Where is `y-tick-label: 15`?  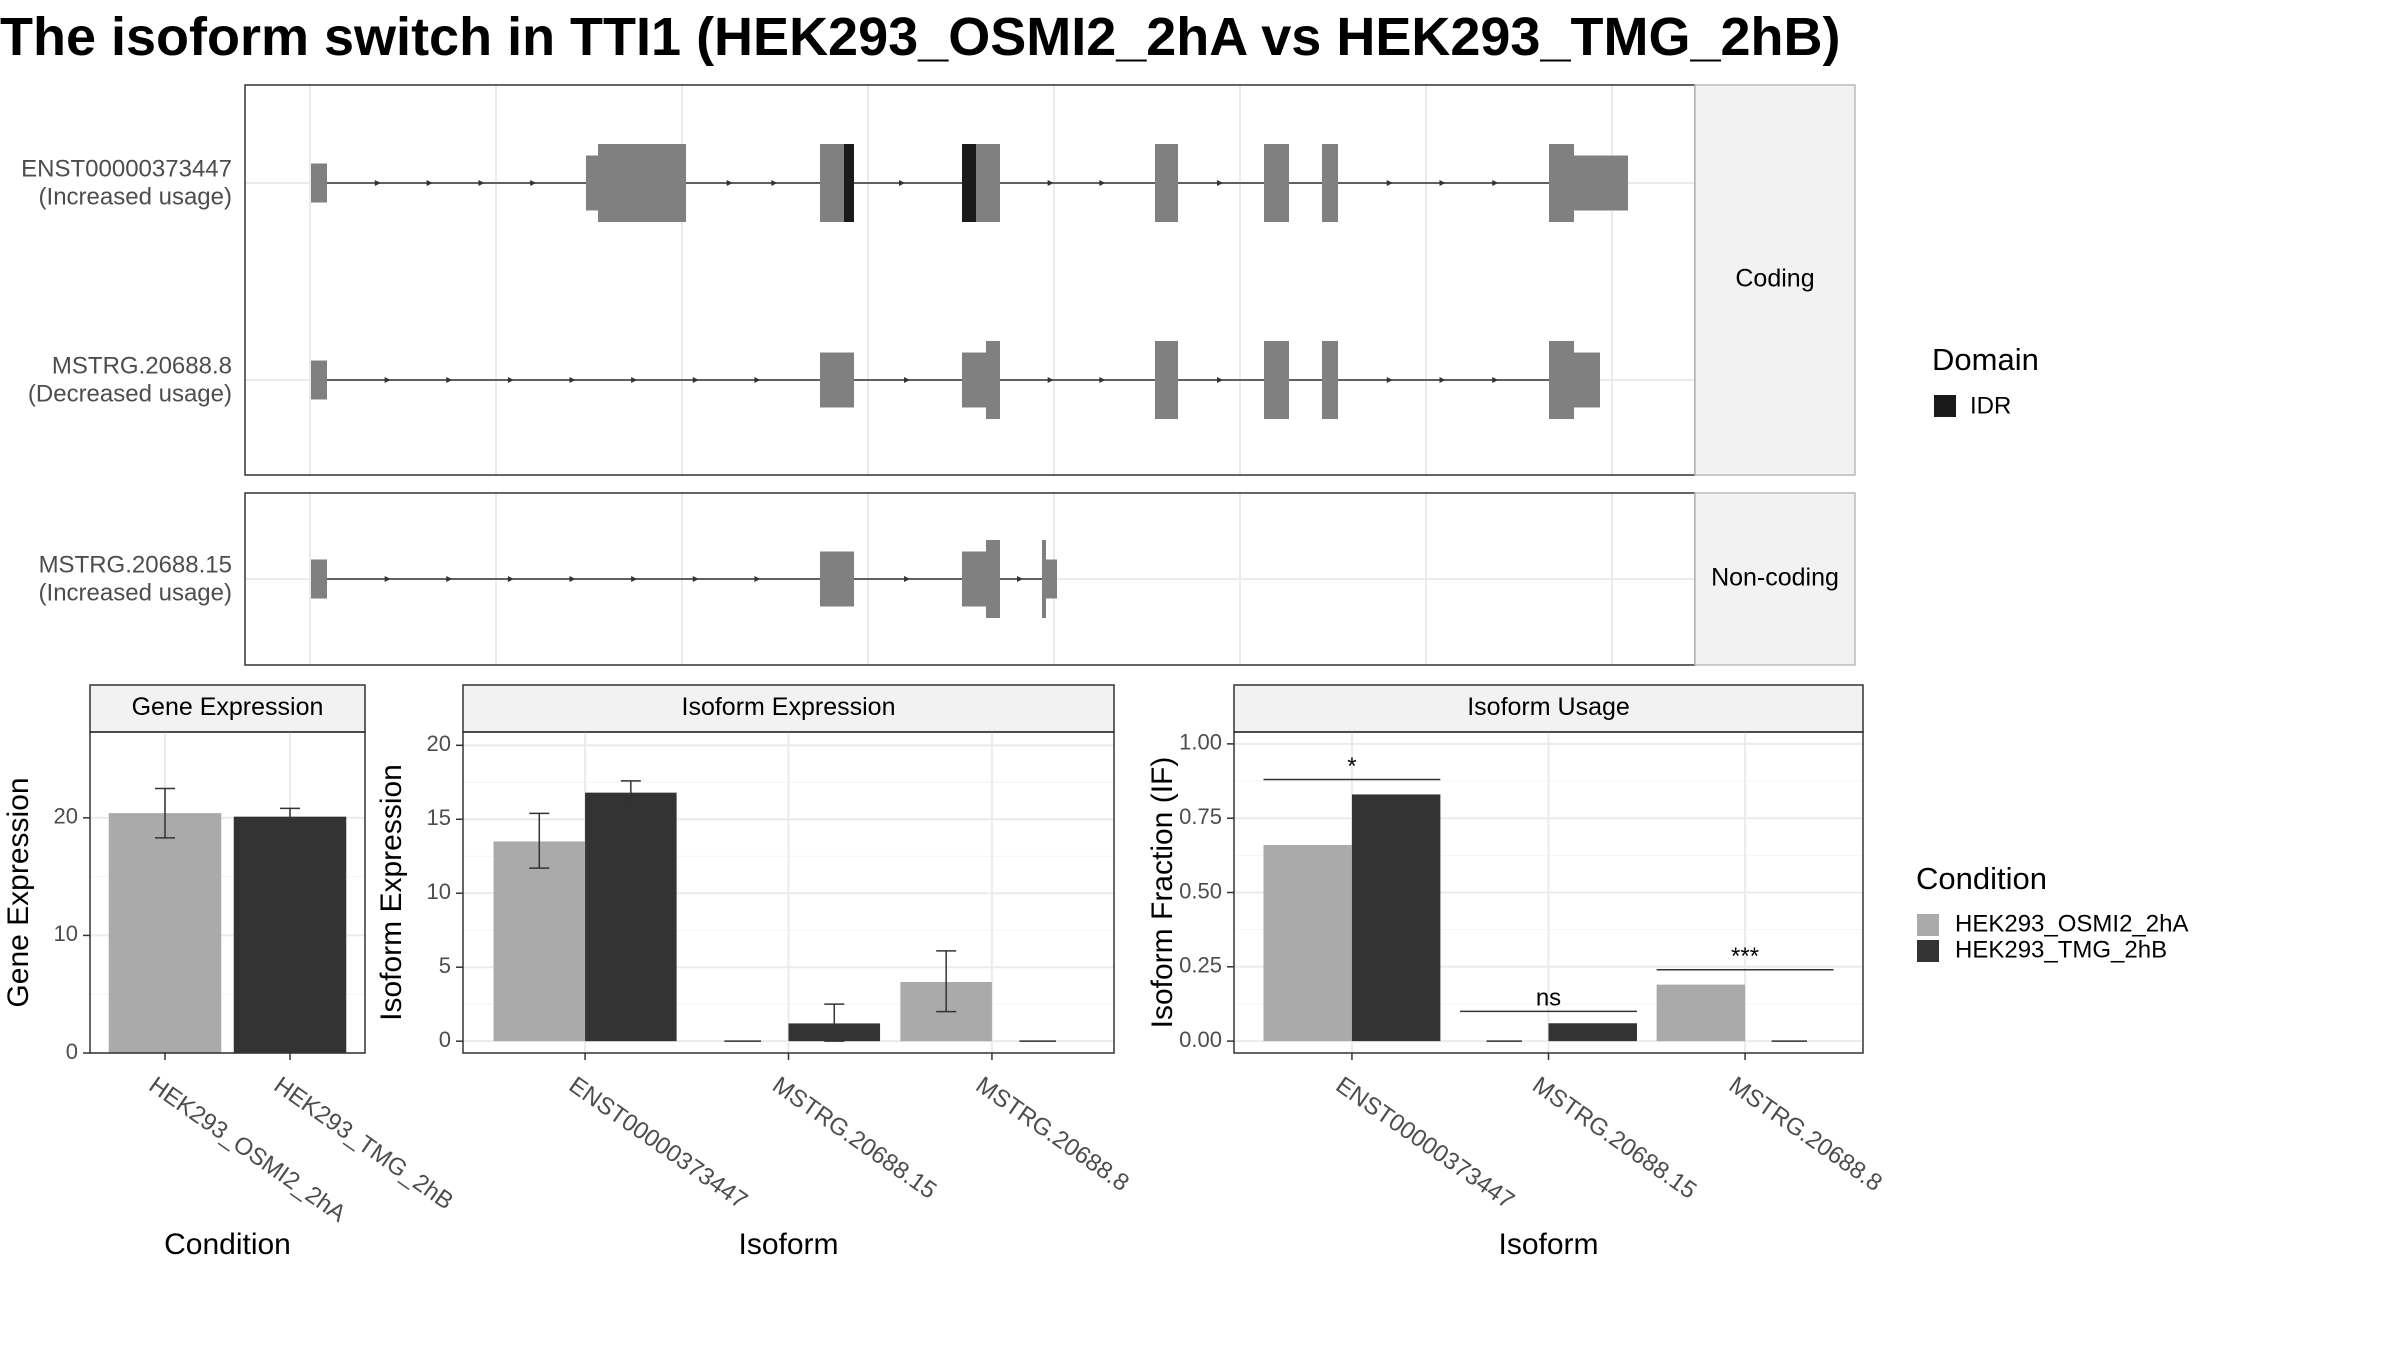 y-tick-label: 15 is located at coordinates (439, 817).